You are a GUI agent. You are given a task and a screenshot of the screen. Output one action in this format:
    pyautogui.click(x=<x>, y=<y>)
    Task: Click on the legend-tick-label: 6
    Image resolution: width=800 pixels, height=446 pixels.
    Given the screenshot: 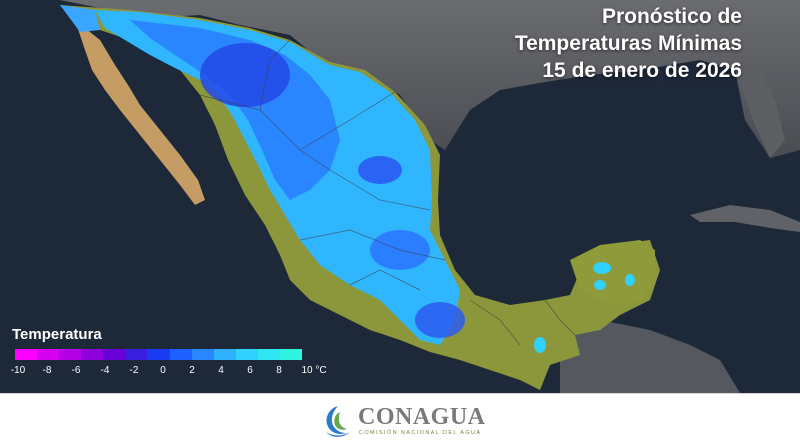 What is the action you would take?
    pyautogui.click(x=250, y=370)
    